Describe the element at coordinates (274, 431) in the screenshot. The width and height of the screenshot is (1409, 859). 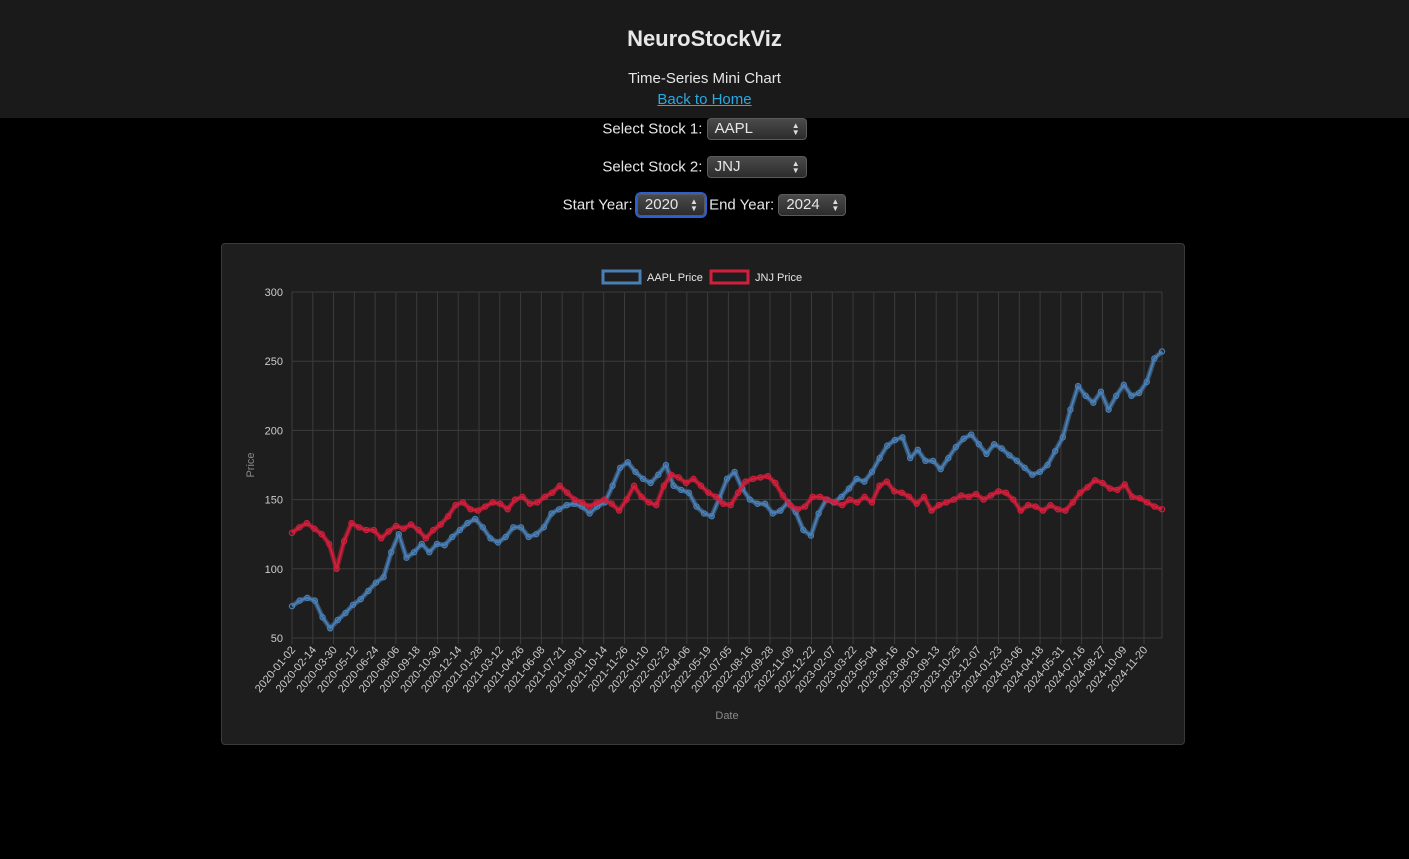
I see `y-tick-label: 200` at that location.